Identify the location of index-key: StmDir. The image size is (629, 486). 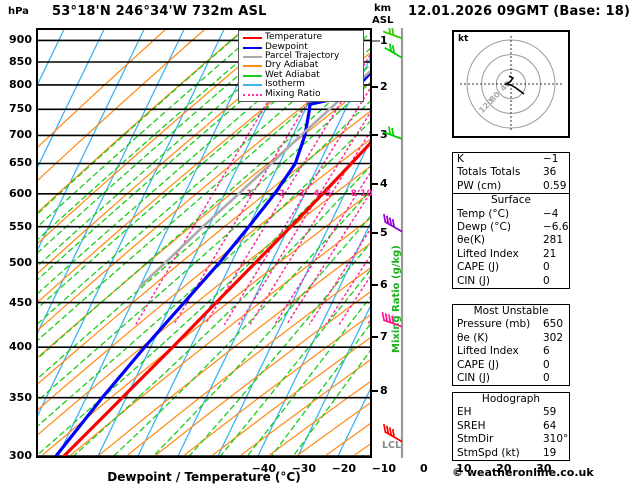
(475, 439).